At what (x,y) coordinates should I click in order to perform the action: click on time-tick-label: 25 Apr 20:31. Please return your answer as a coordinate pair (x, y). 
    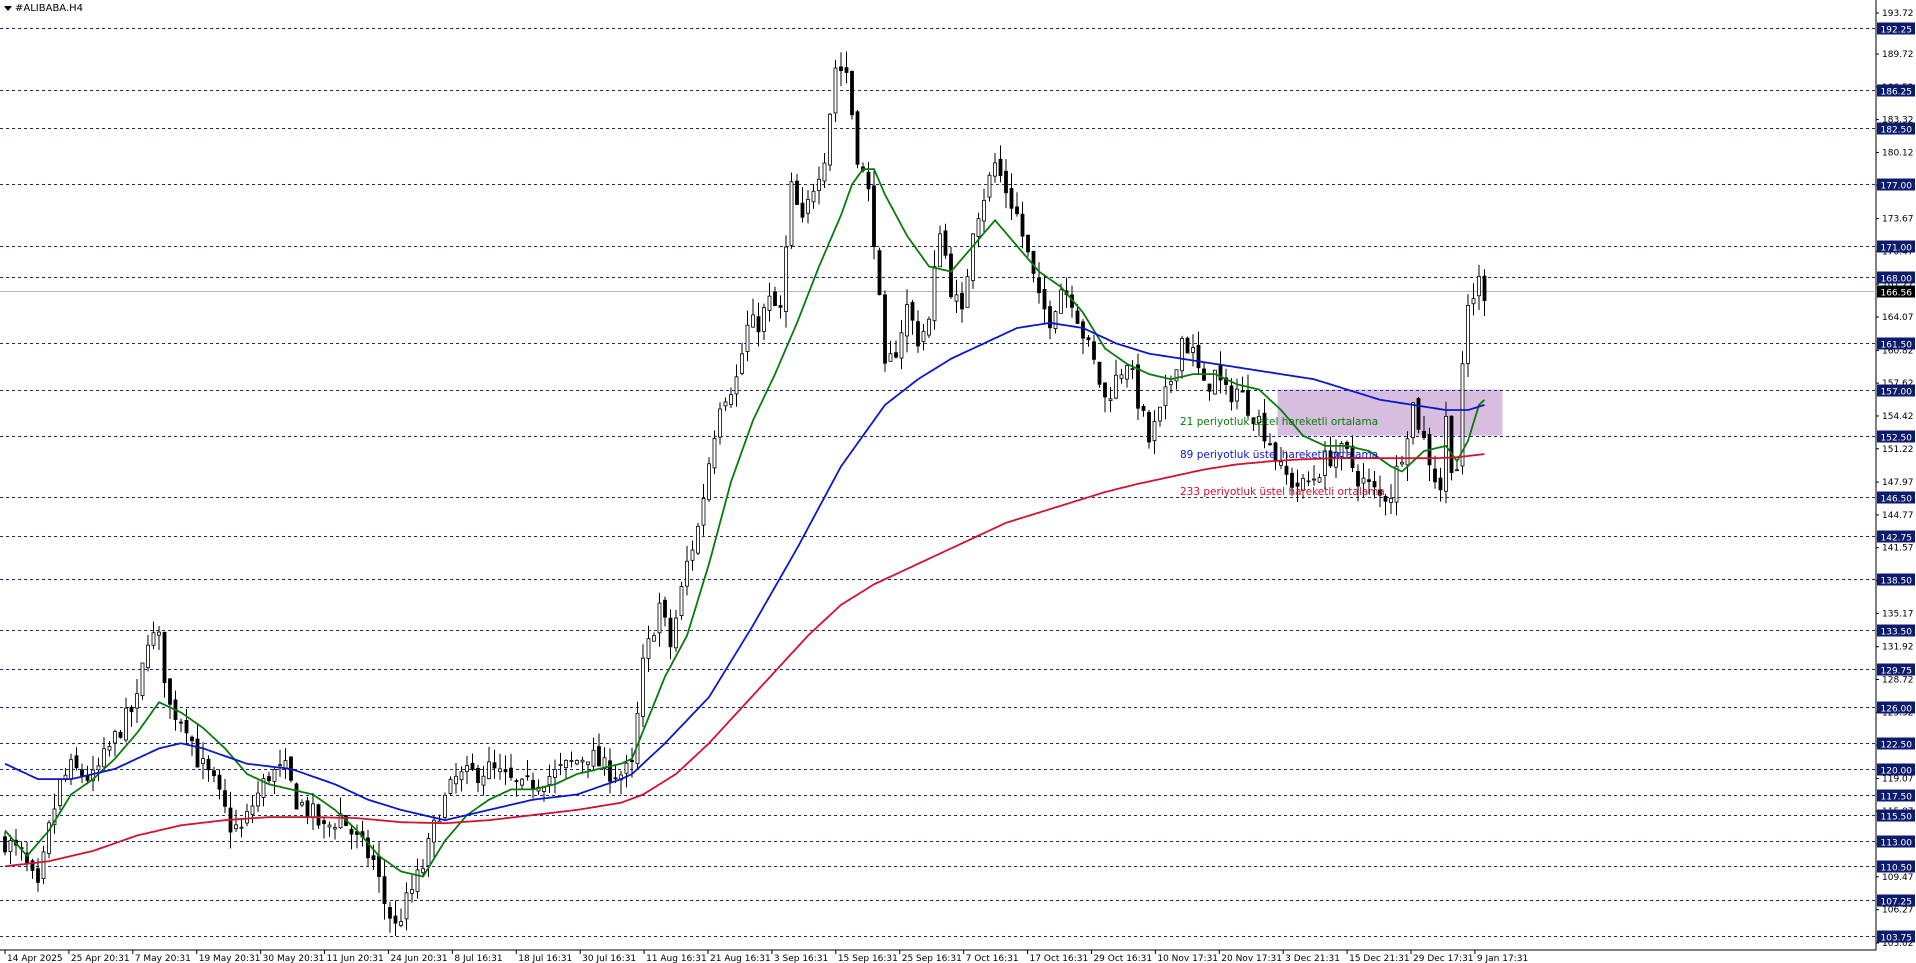
    Looking at the image, I should click on (100, 958).